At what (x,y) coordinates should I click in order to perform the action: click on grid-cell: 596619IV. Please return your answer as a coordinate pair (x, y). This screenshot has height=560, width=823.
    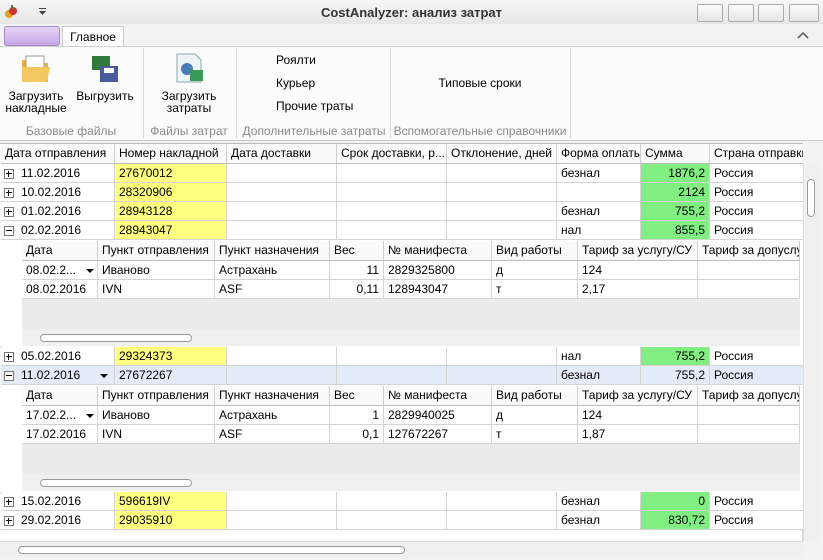
    Looking at the image, I should click on (171, 501).